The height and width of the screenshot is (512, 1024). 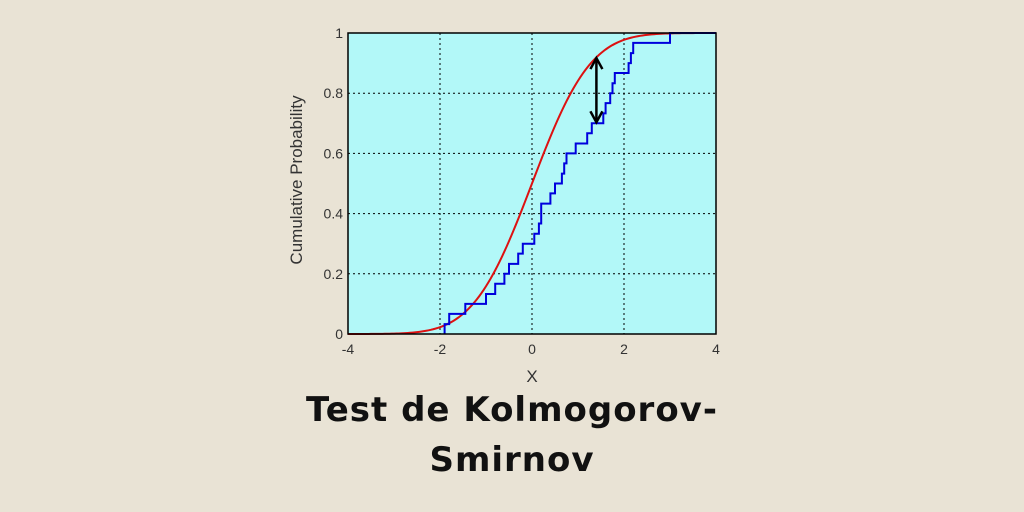 I want to click on y-tick-label: 0.6, so click(x=334, y=153).